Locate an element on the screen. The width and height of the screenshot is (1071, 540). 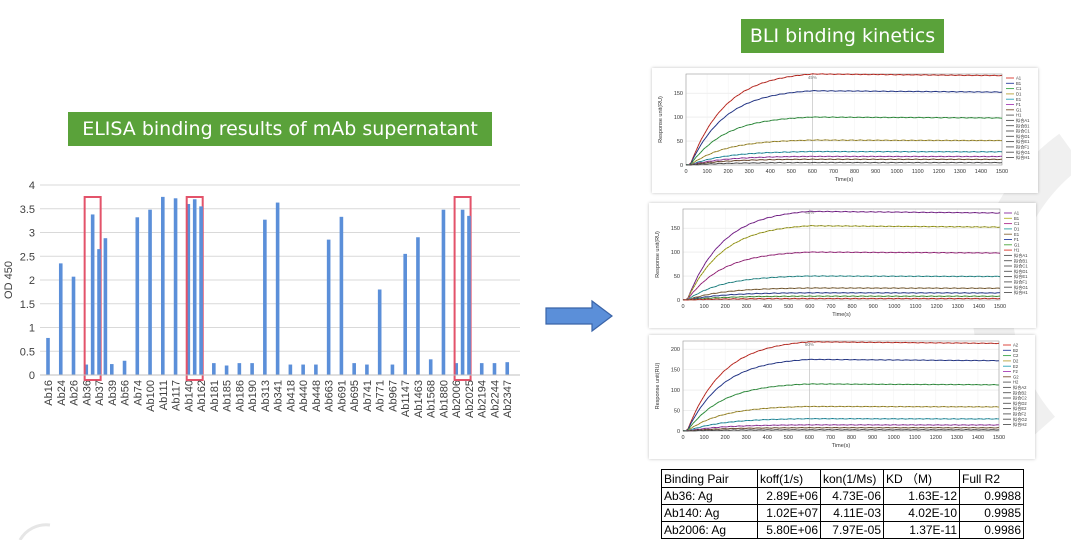
bli-x-tick-label: 1500 is located at coordinates (999, 438).